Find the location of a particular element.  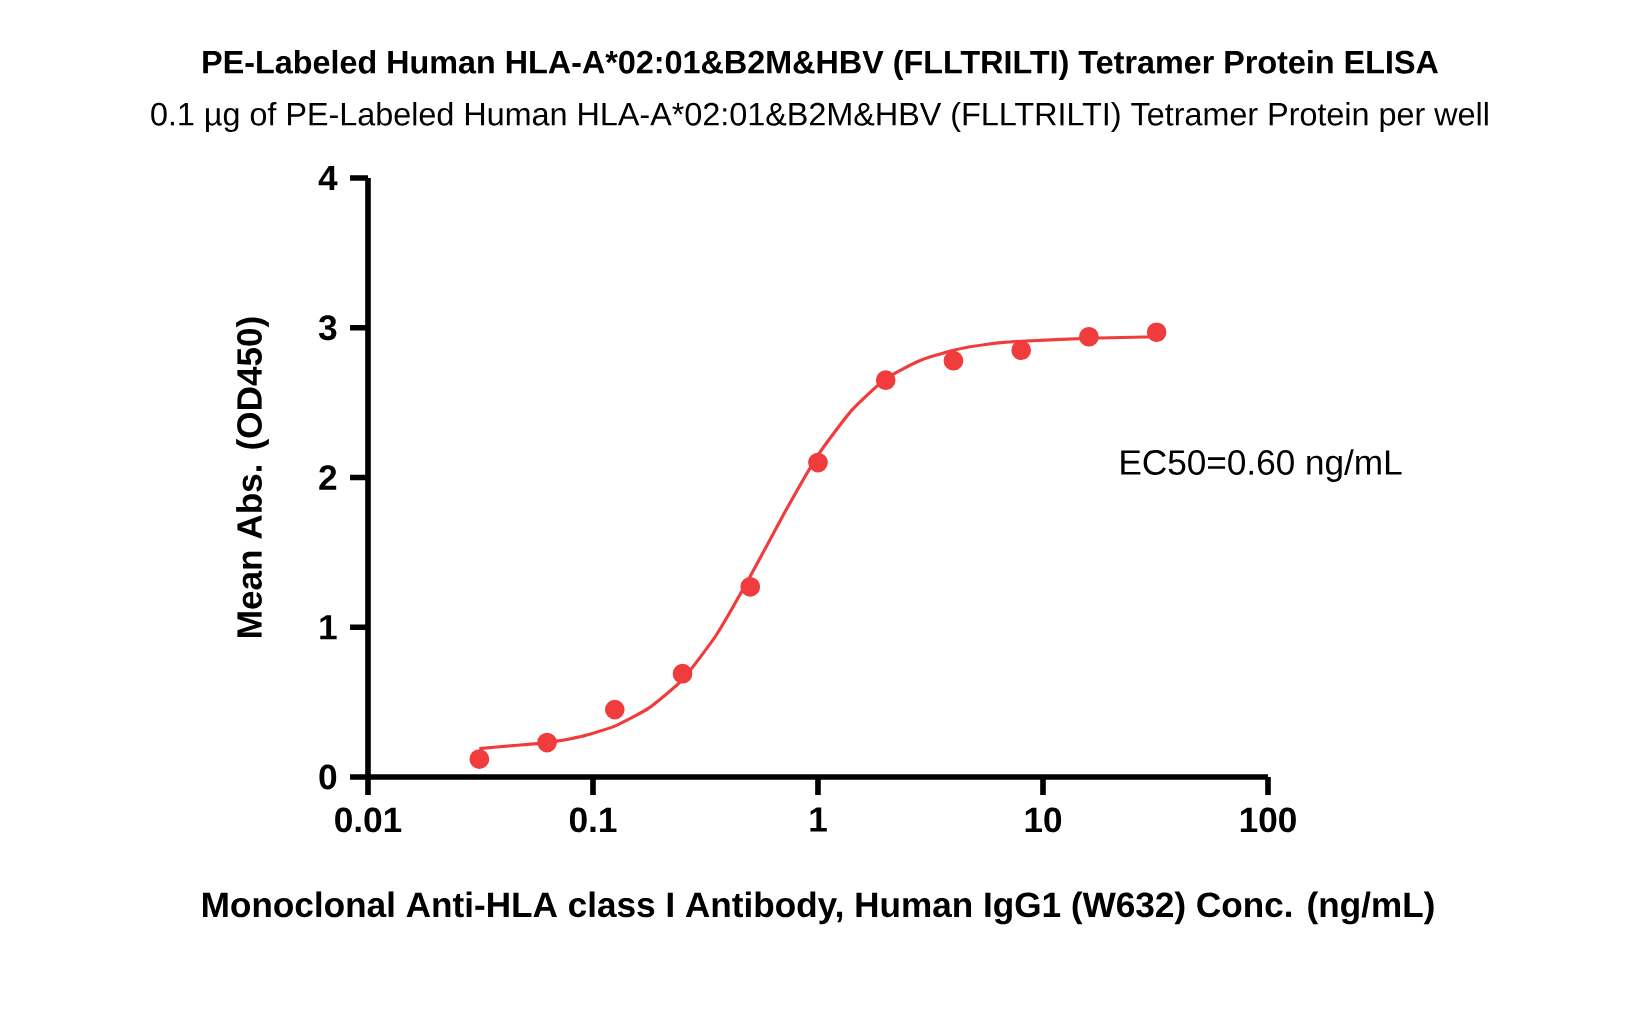

x-tick-label: 0.01 is located at coordinates (368, 820).